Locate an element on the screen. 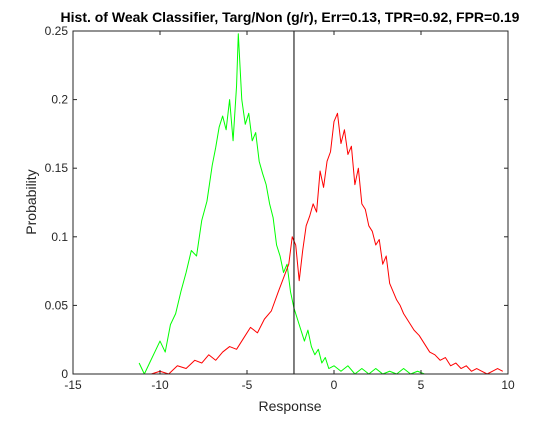  x-axis-label: Response is located at coordinates (289, 406).